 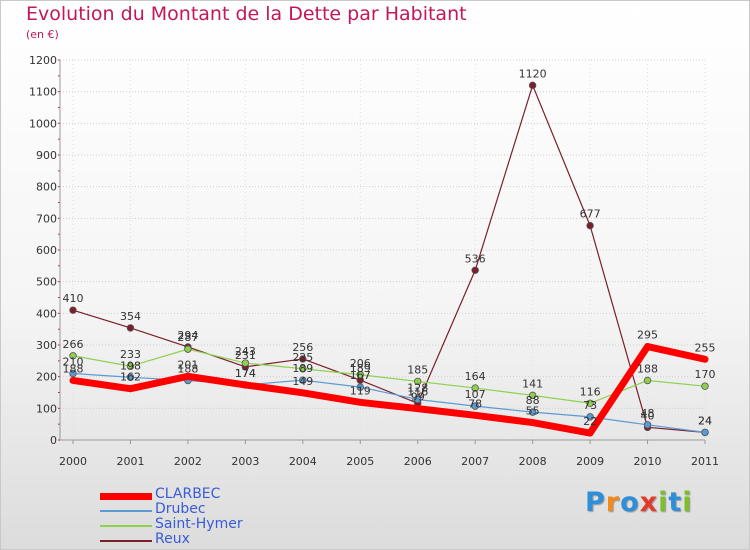 What do you see at coordinates (46, 313) in the screenshot?
I see `y-tick-label: 400` at bounding box center [46, 313].